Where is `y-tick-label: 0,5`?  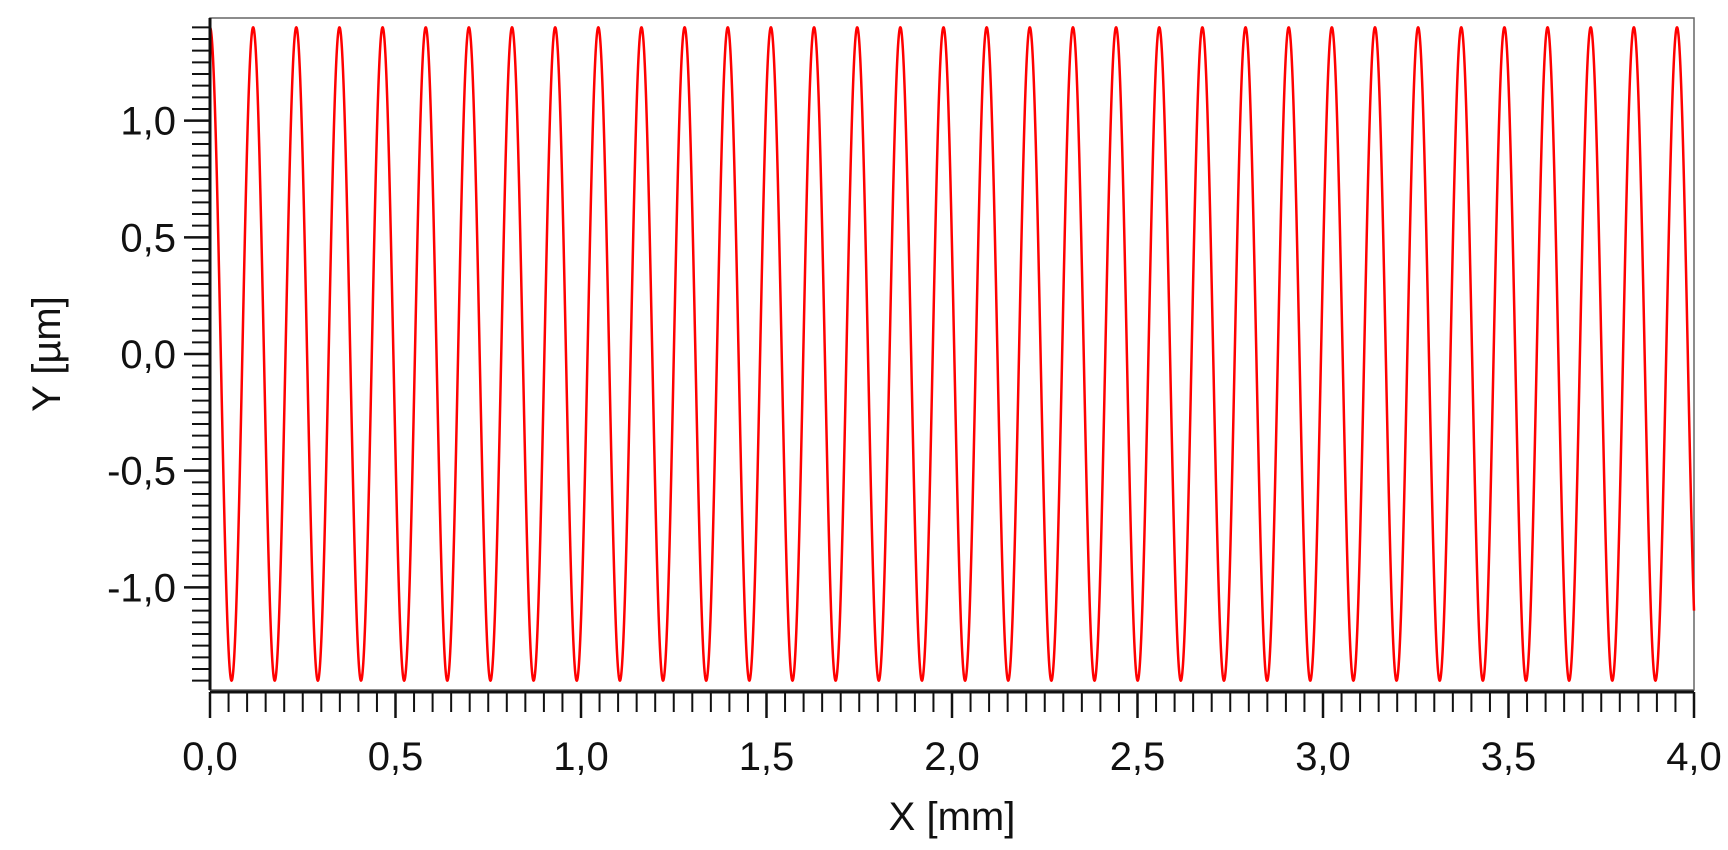 y-tick-label: 0,5 is located at coordinates (148, 238).